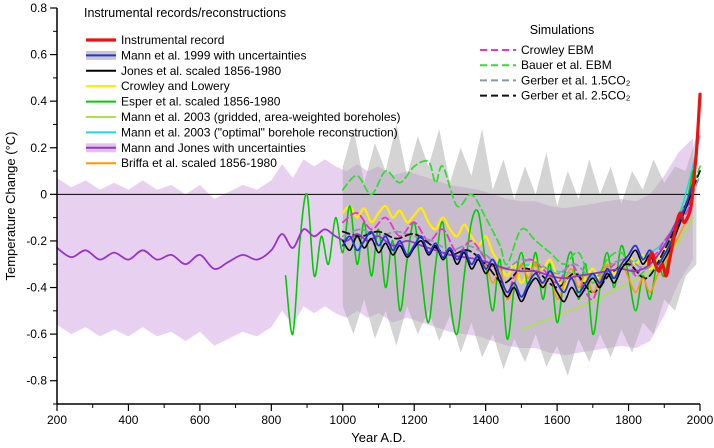 This screenshot has height=448, width=714. I want to click on x-tick-label: 1600, so click(557, 420).